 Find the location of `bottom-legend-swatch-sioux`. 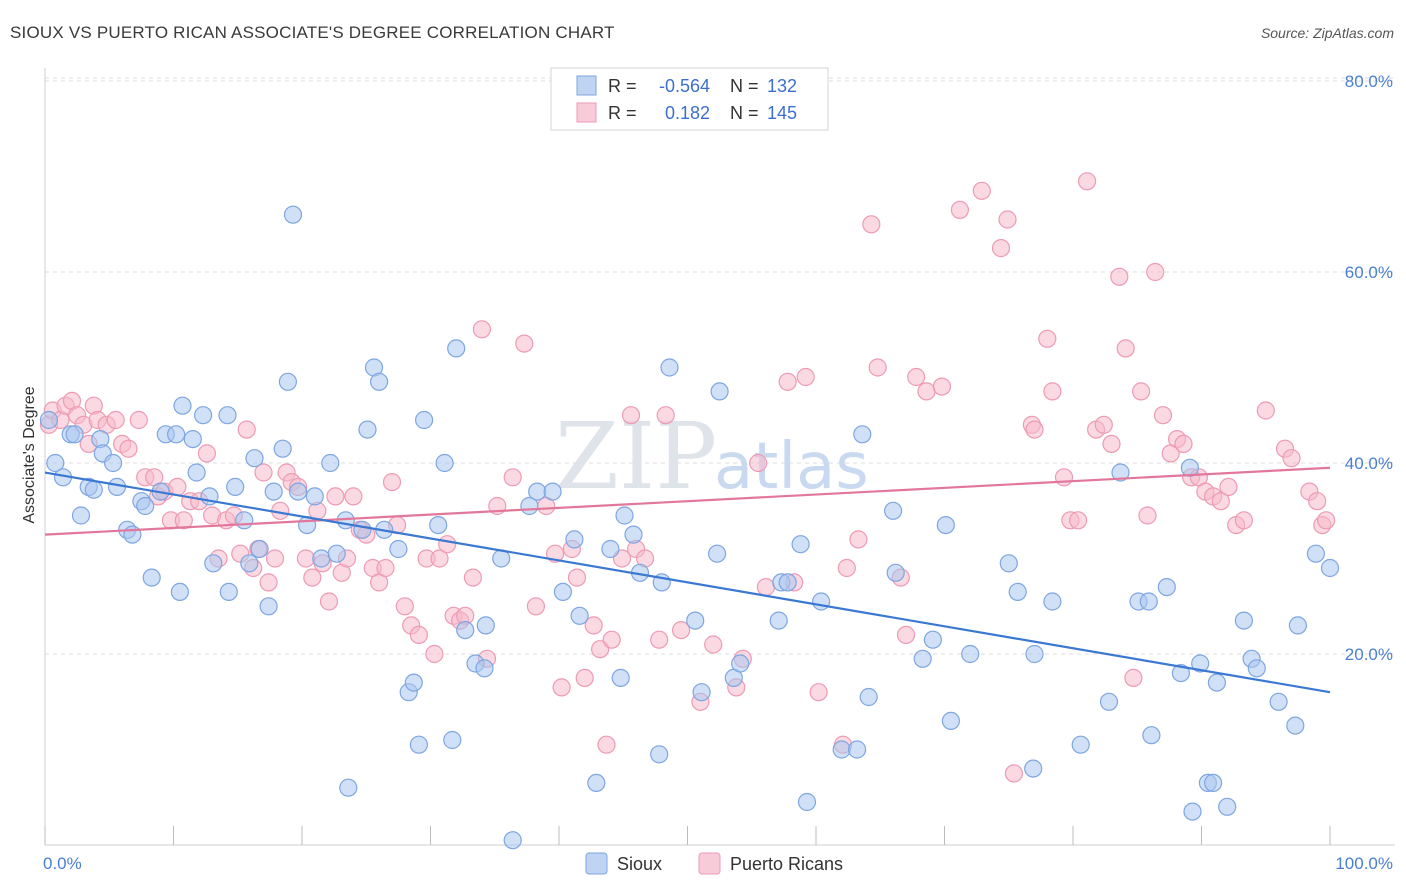

bottom-legend-swatch-sioux is located at coordinates (596, 863).